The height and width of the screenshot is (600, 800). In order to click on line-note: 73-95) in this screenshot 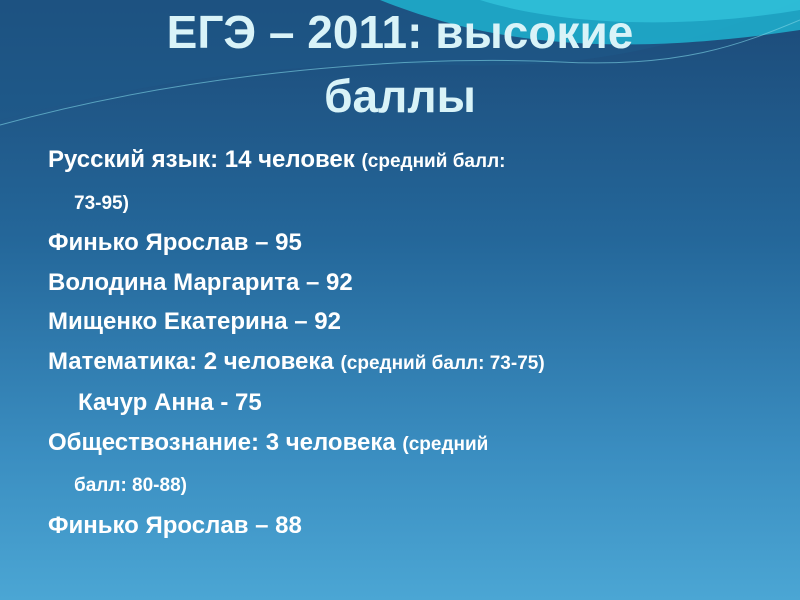, I will do `click(101, 203)`.